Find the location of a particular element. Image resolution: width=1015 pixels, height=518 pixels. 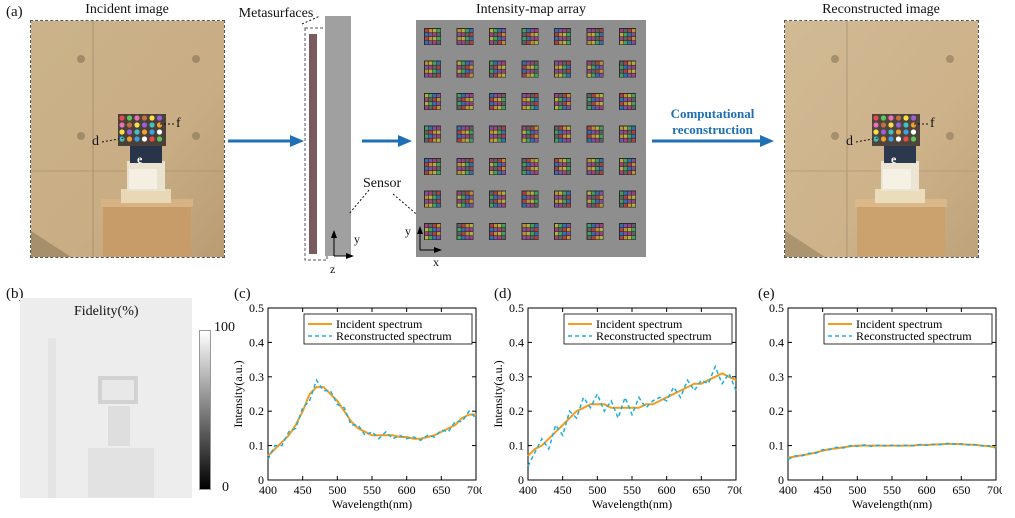

incident-image is located at coordinates (127, 139).